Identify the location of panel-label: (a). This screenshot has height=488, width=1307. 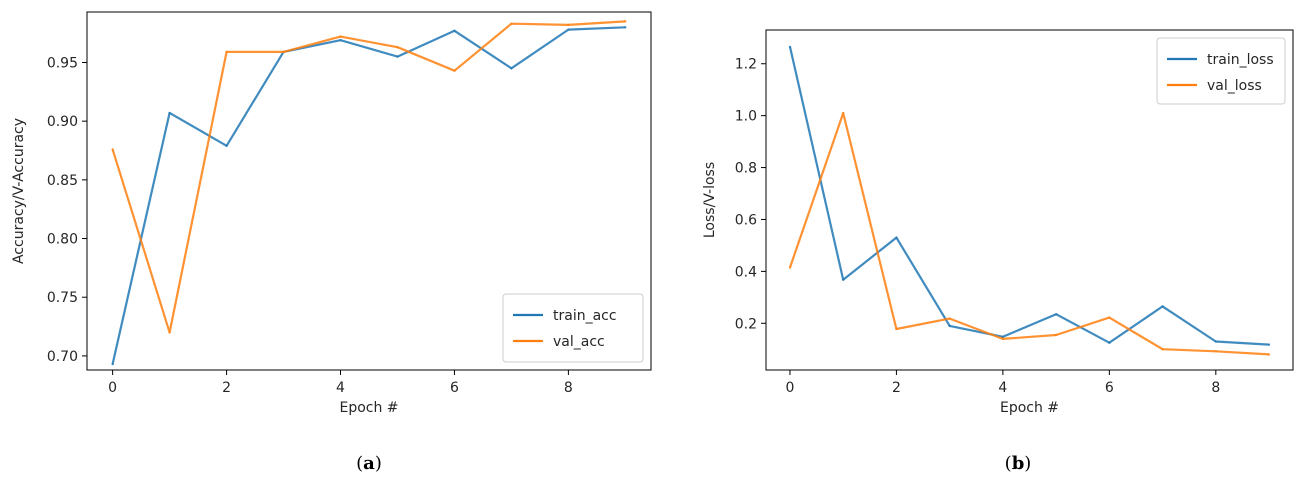
(369, 463).